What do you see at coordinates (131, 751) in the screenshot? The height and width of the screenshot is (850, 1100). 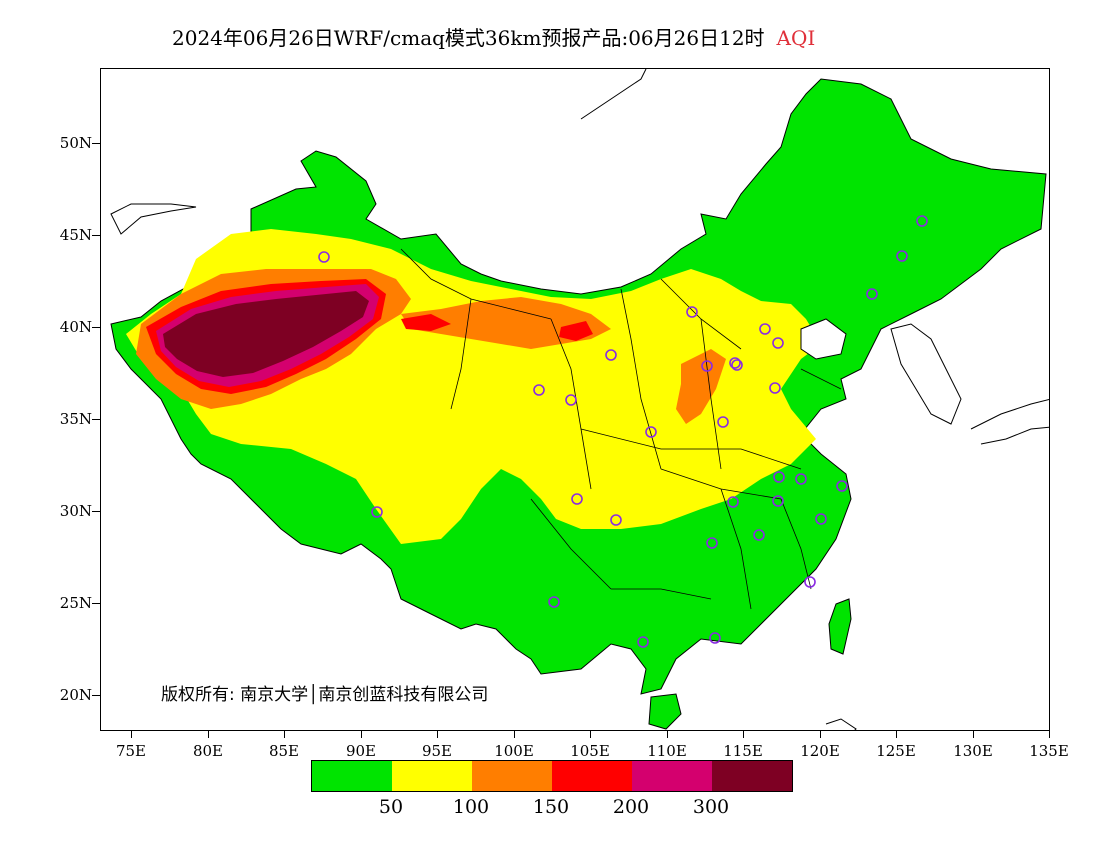 I see `lon-label-75e: 75E` at bounding box center [131, 751].